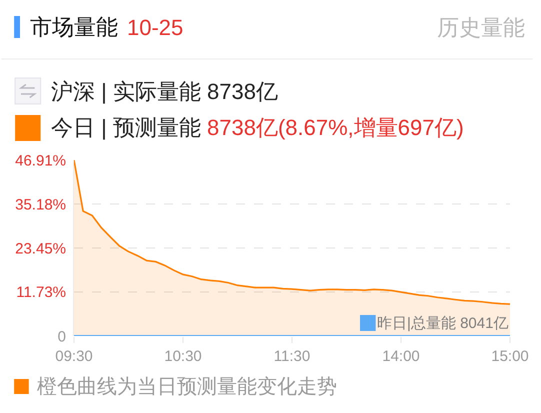  Describe the element at coordinates (40, 249) in the screenshot. I see `y-tick-label: 23.45%` at that location.